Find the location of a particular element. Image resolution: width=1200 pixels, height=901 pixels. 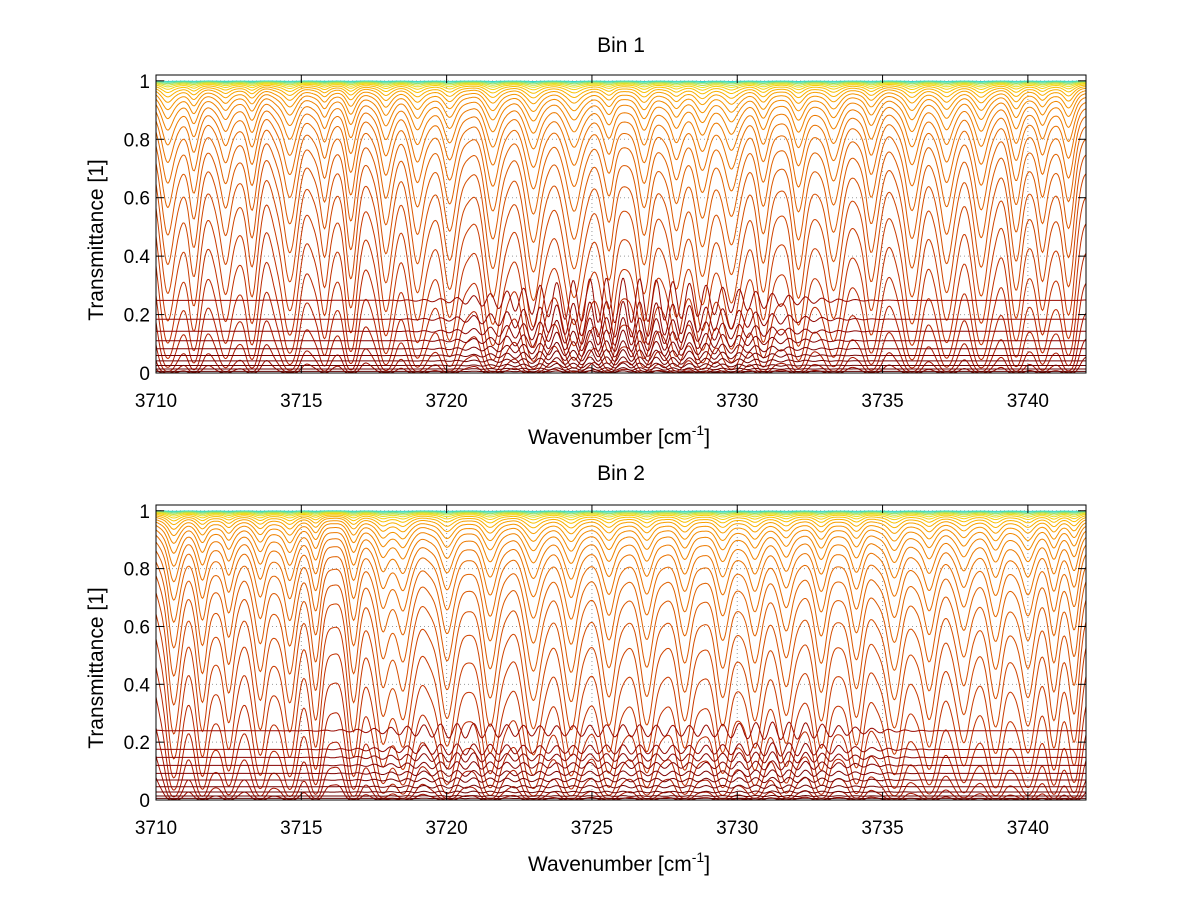

x-tick-label: 3710 is located at coordinates (156, 401).